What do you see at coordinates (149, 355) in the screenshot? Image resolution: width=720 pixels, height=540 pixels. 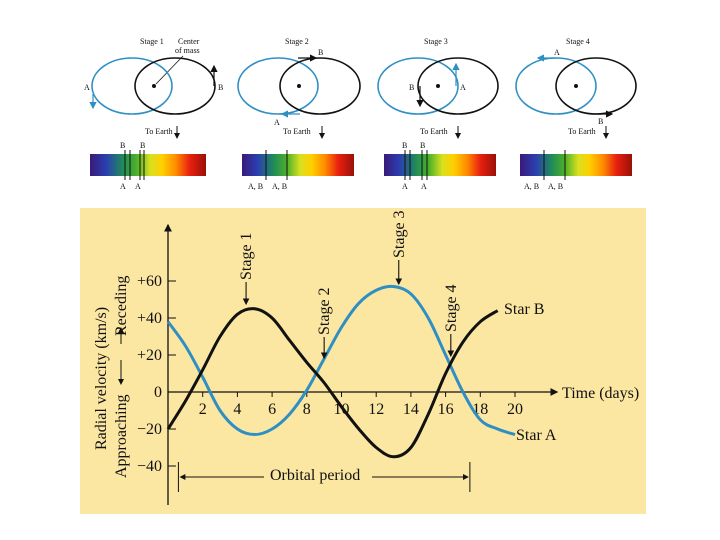 I see `y-tick-label: +20` at bounding box center [149, 355].